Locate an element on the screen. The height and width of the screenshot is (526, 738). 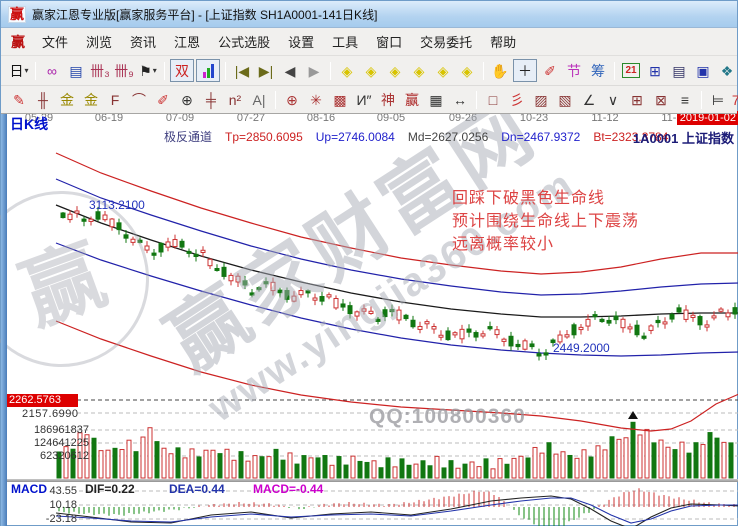
calendar-icon: 21 is located at coordinates (631, 70).